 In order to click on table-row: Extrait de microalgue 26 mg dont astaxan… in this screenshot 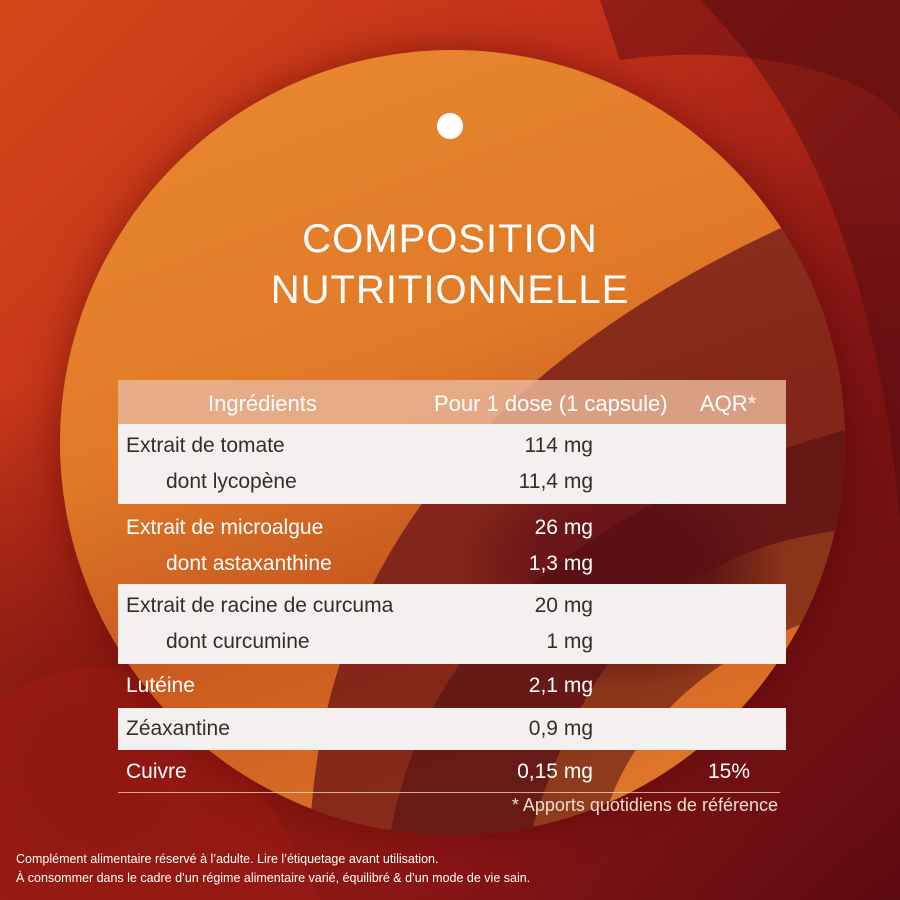, I will do `click(452, 544)`.